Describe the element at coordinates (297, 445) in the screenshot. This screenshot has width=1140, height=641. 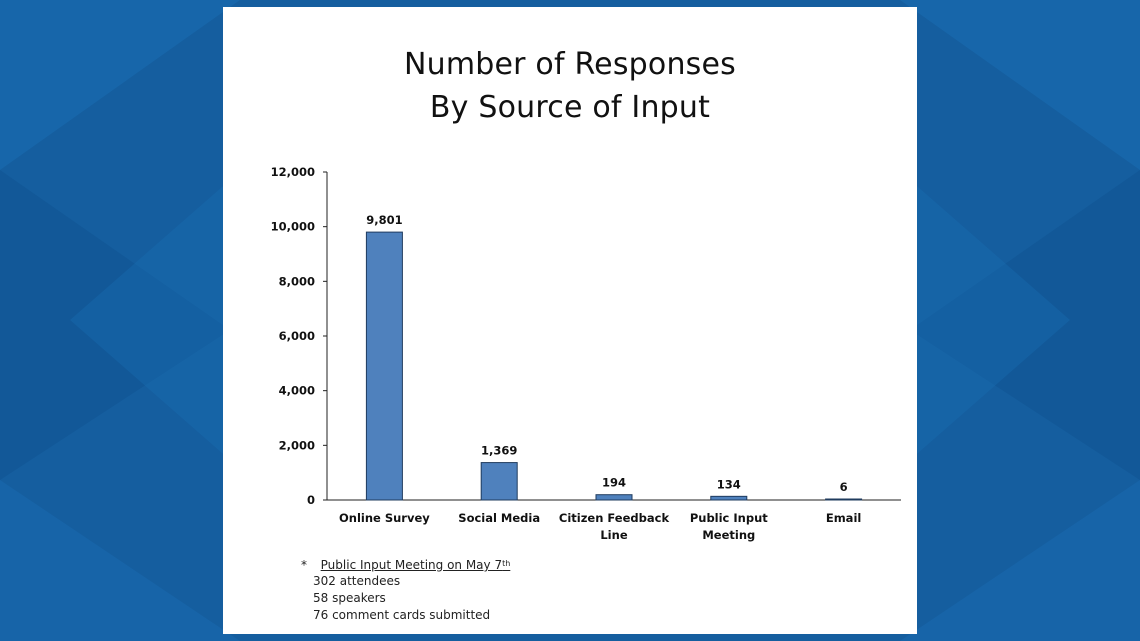
I see `y-tick-label: 2,000` at that location.